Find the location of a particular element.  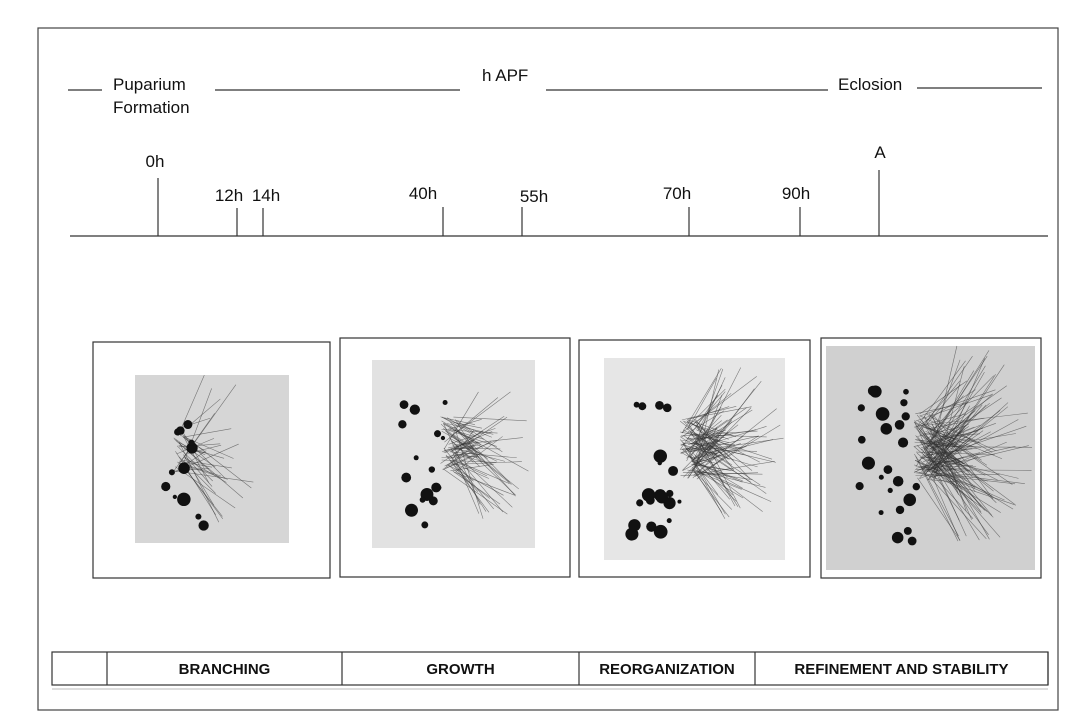

phase-label: REORGANIZATION is located at coordinates (667, 669).